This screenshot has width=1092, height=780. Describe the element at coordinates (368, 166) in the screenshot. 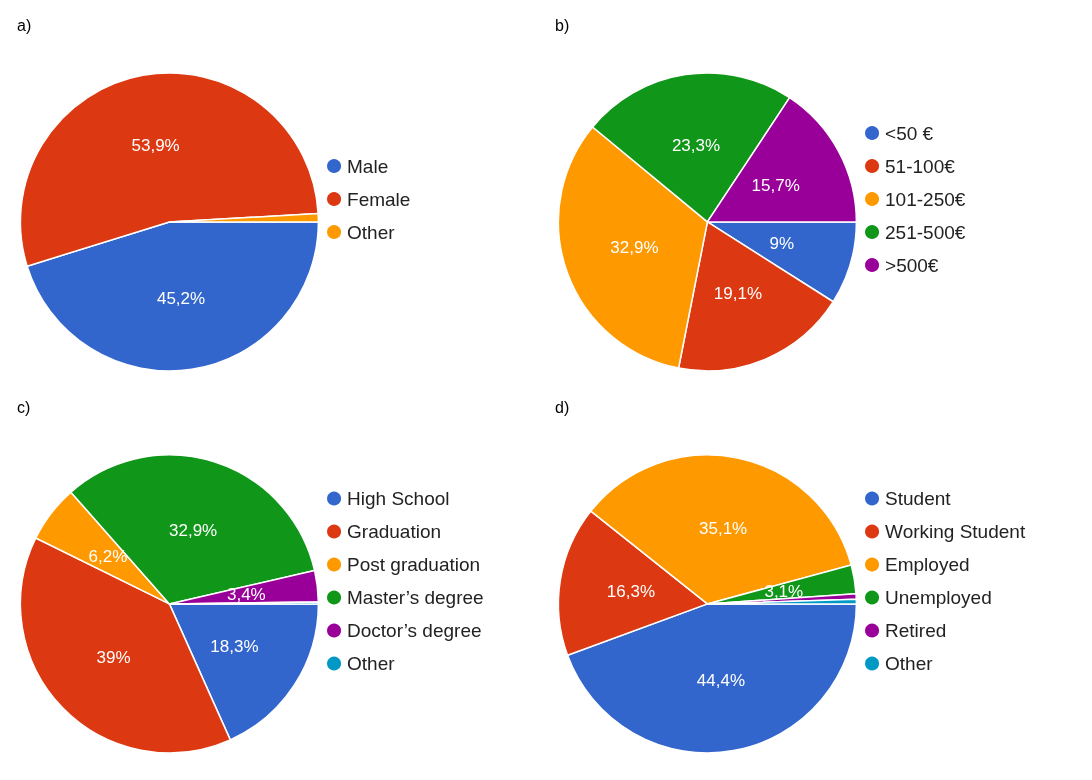

I see `legend-label: Male` at that location.